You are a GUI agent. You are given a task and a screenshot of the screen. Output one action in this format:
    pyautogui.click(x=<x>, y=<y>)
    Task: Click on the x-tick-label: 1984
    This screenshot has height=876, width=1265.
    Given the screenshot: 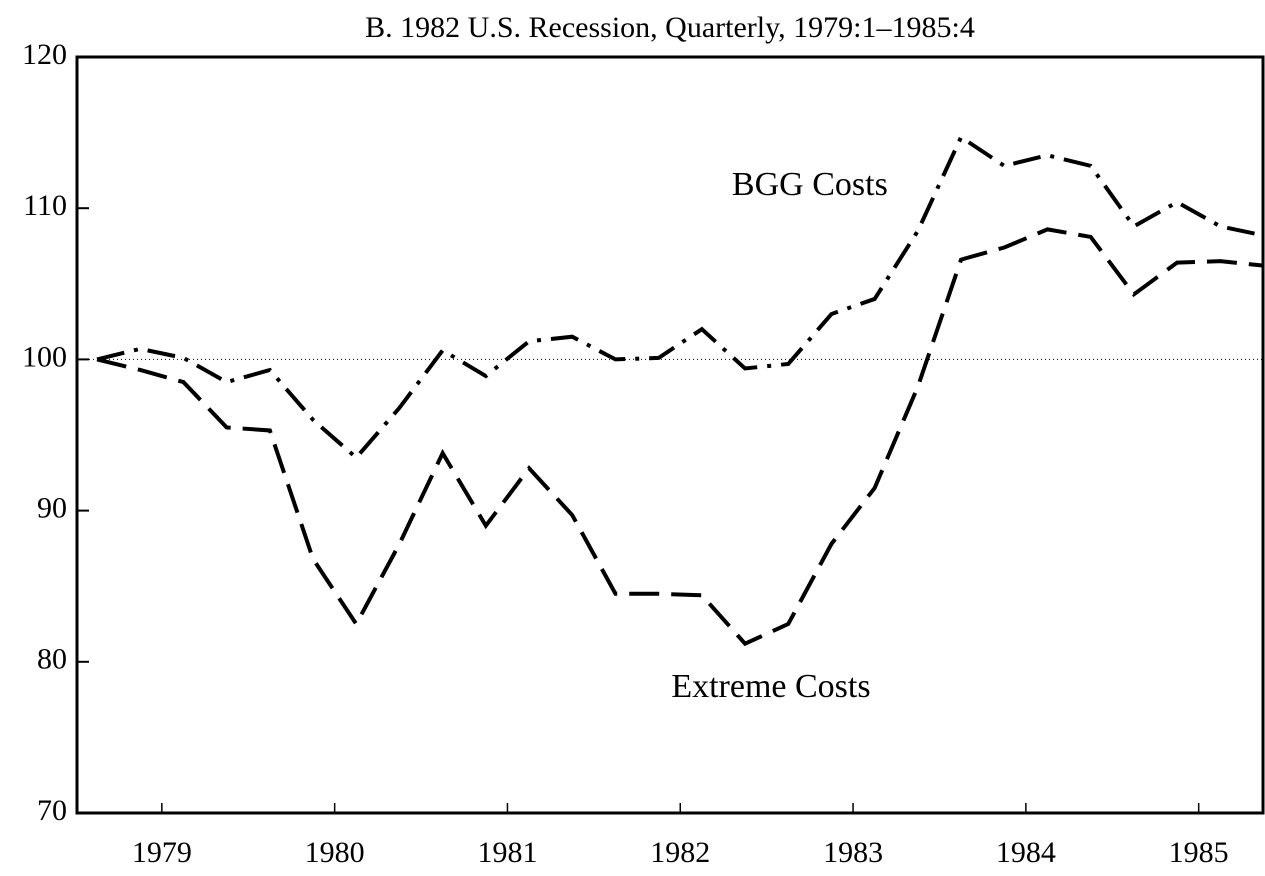 What is the action you would take?
    pyautogui.click(x=1026, y=852)
    